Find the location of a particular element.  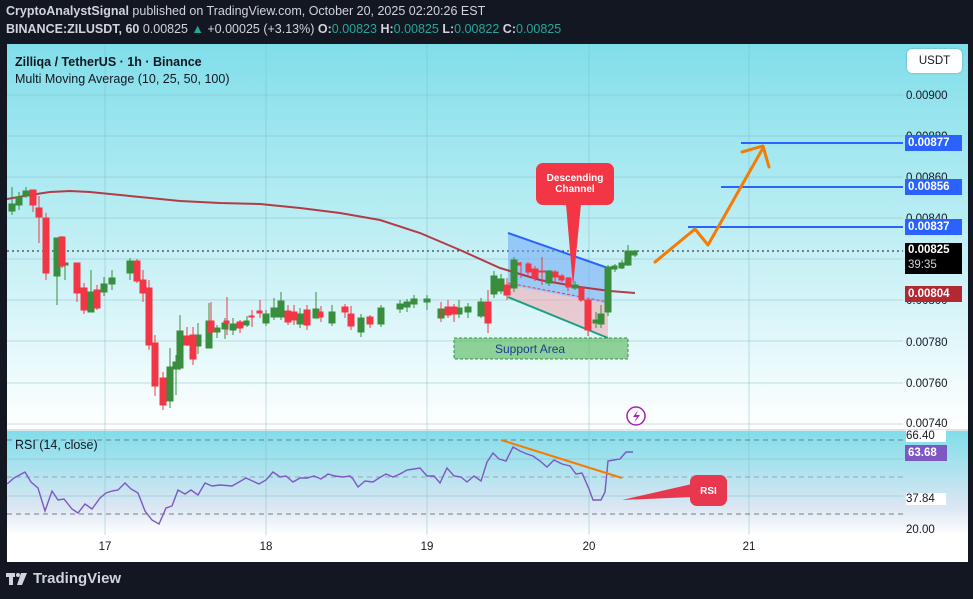

up-arrow-icon: ▲ is located at coordinates (197, 29).